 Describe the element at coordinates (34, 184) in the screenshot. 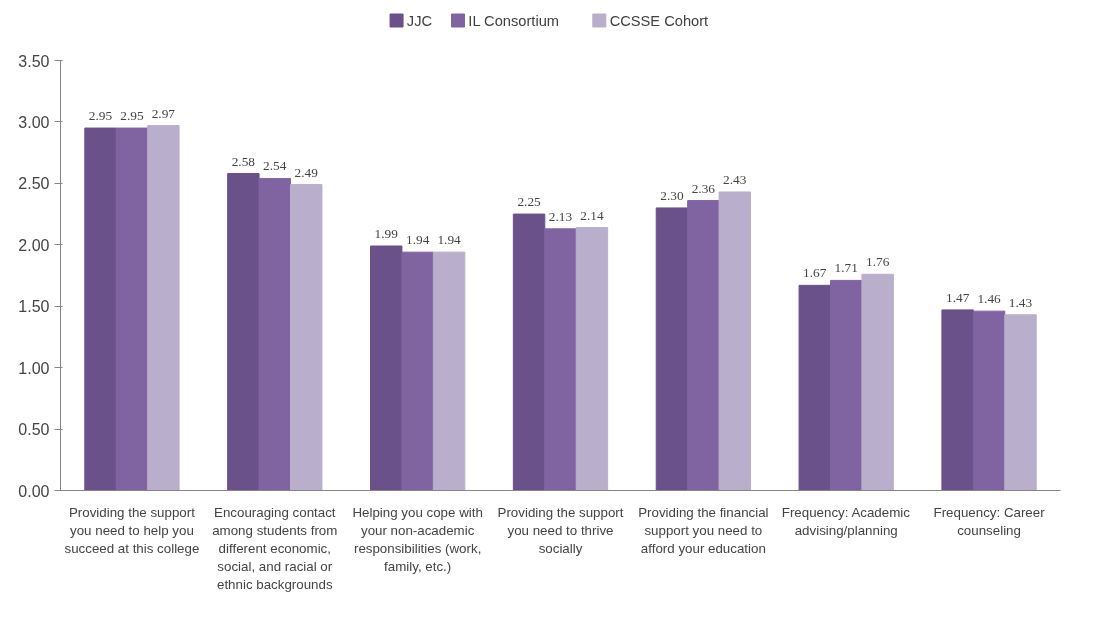

I see `y-tick-label: 2.50` at that location.